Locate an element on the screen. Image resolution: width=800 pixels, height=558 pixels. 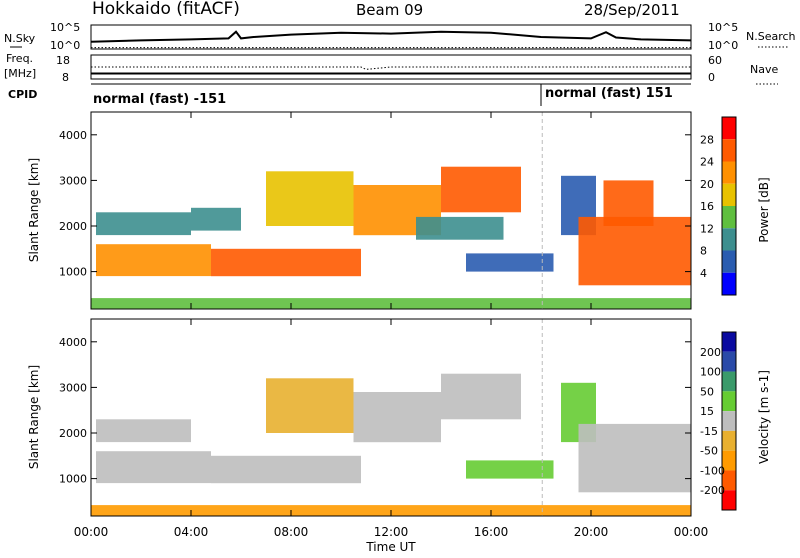
velocity-colorbar-tick-6: -100 is located at coordinates (712, 470).